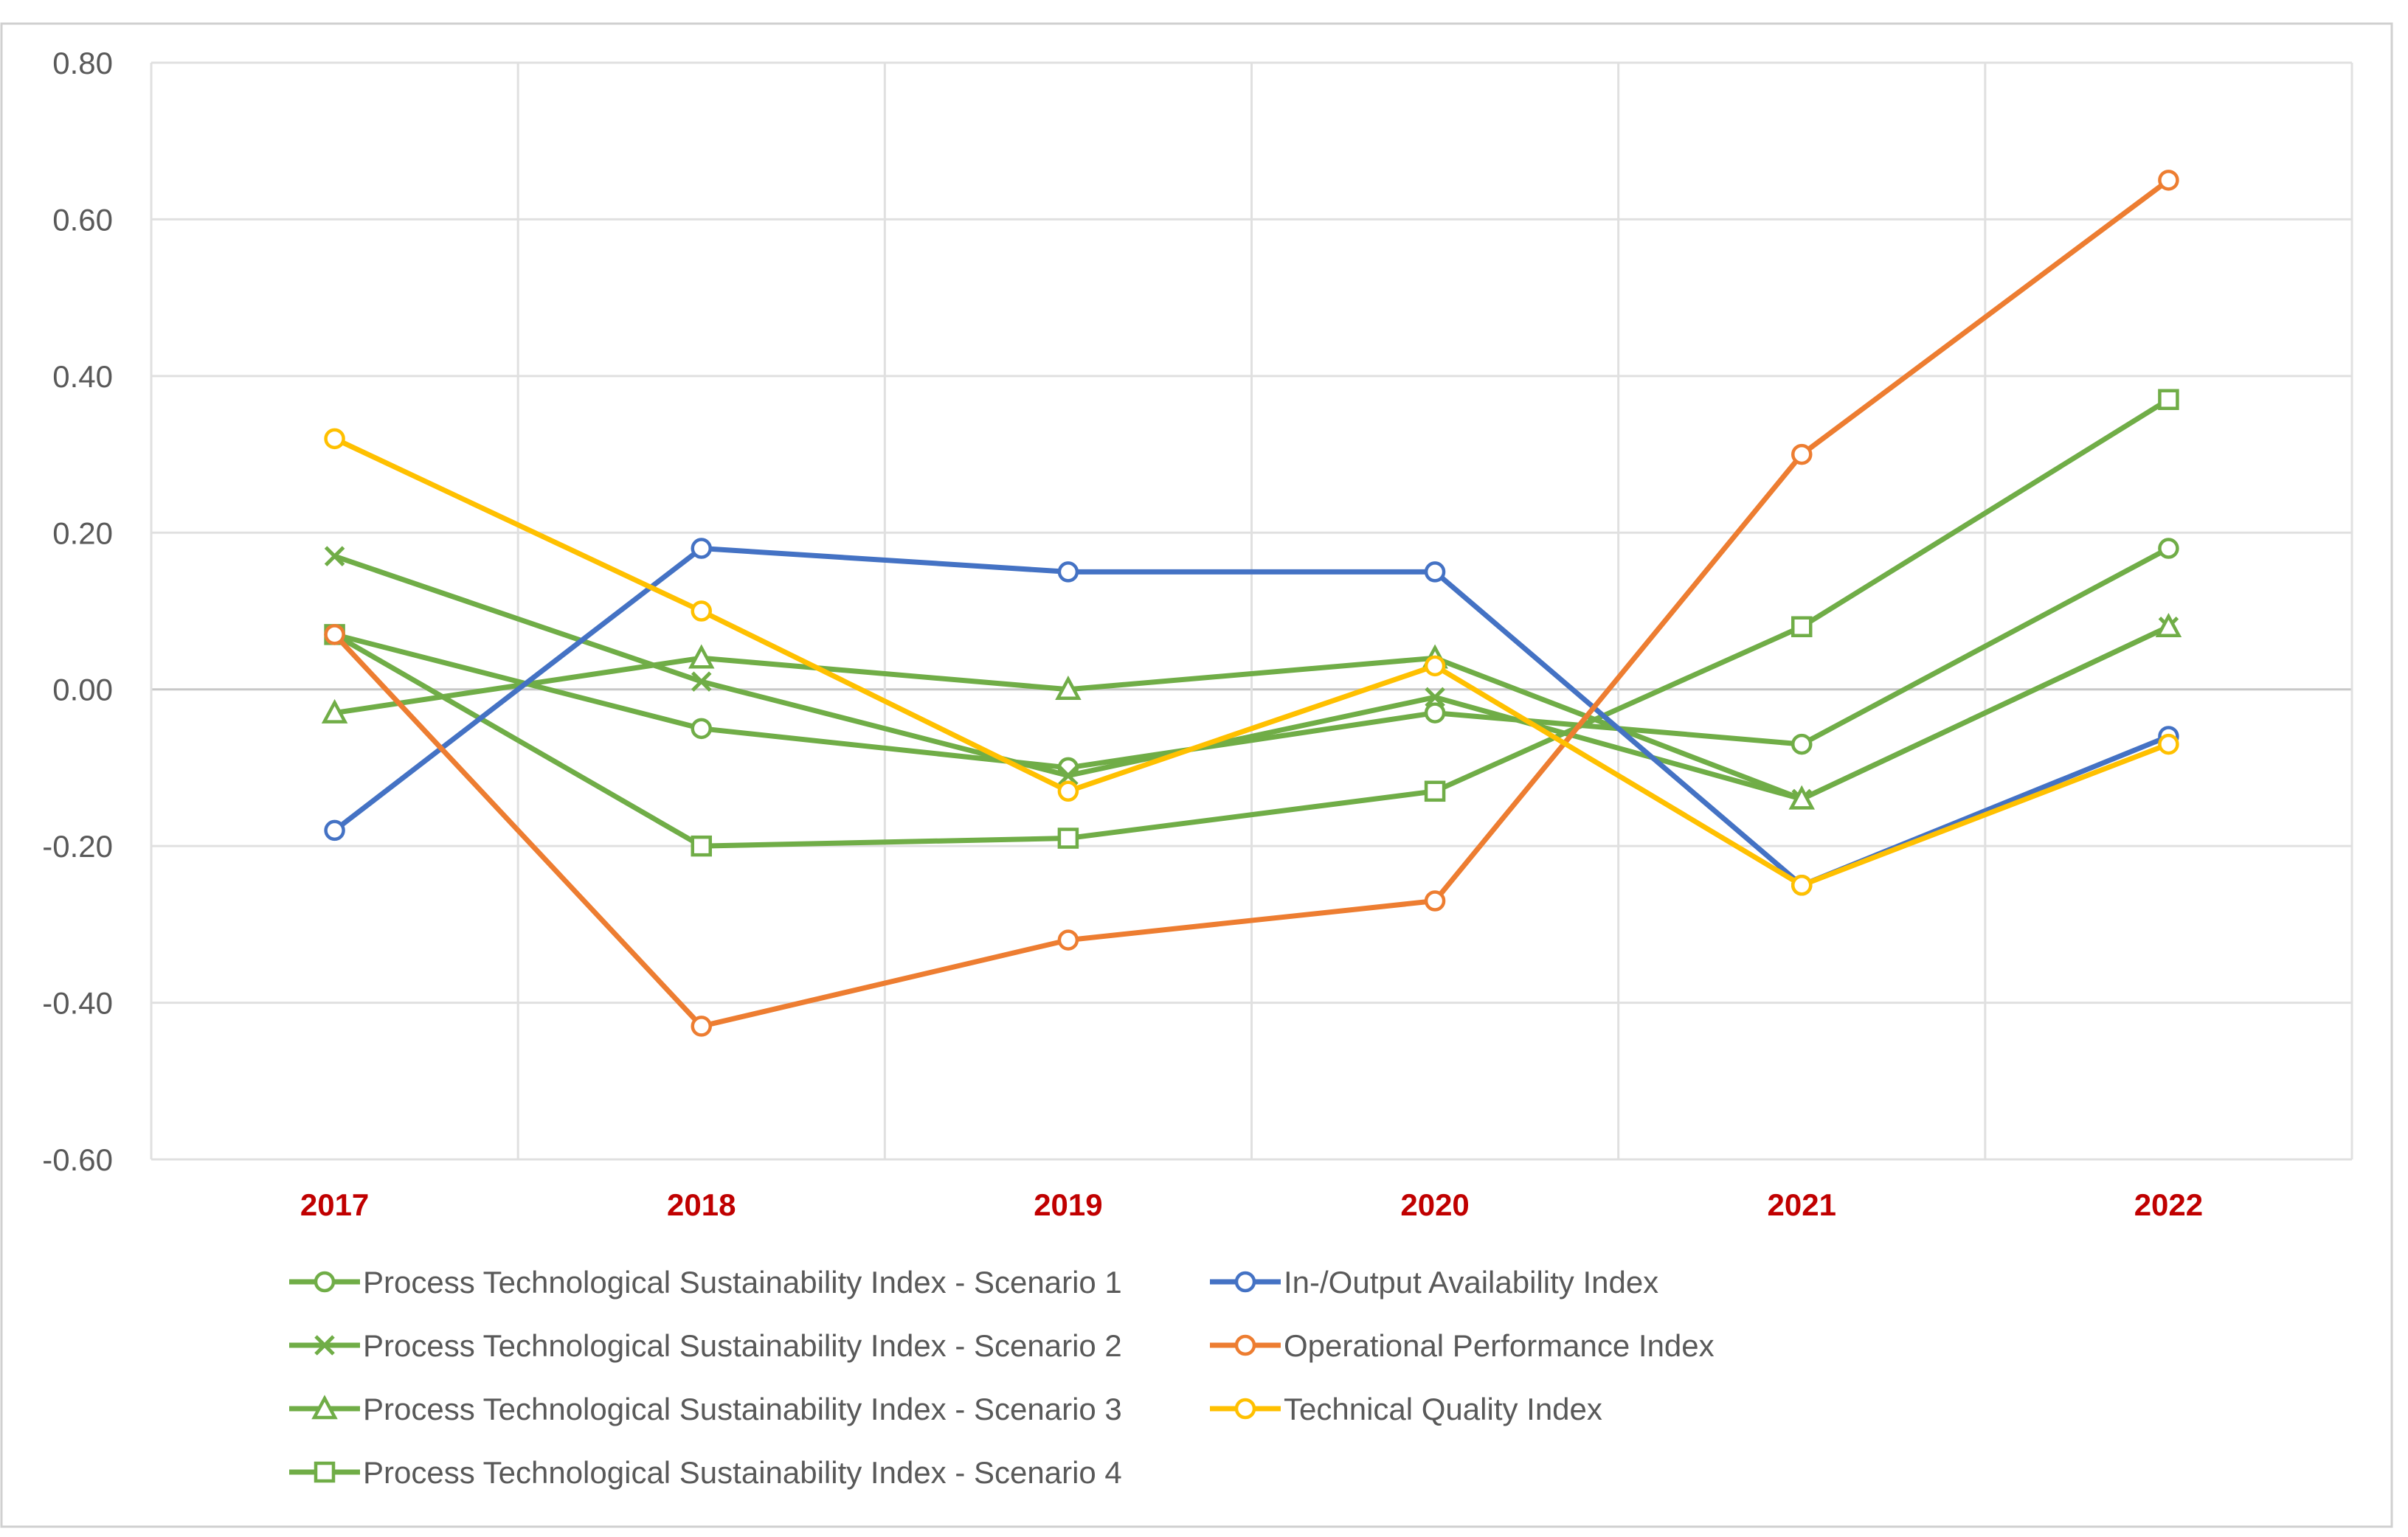 The image size is (2408, 1537). I want to click on y-tick-label: 0.00, so click(82, 690).